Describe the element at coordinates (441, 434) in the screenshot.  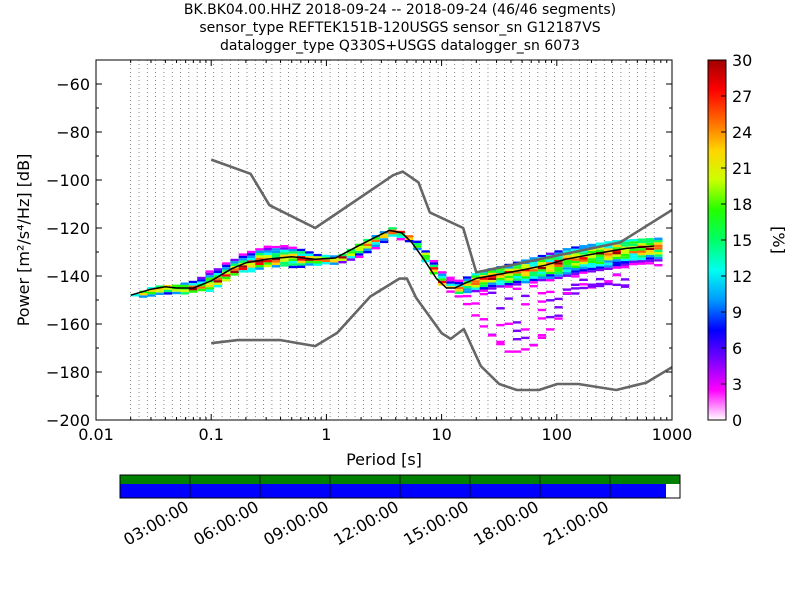
I see `x-tick-label: 10` at that location.